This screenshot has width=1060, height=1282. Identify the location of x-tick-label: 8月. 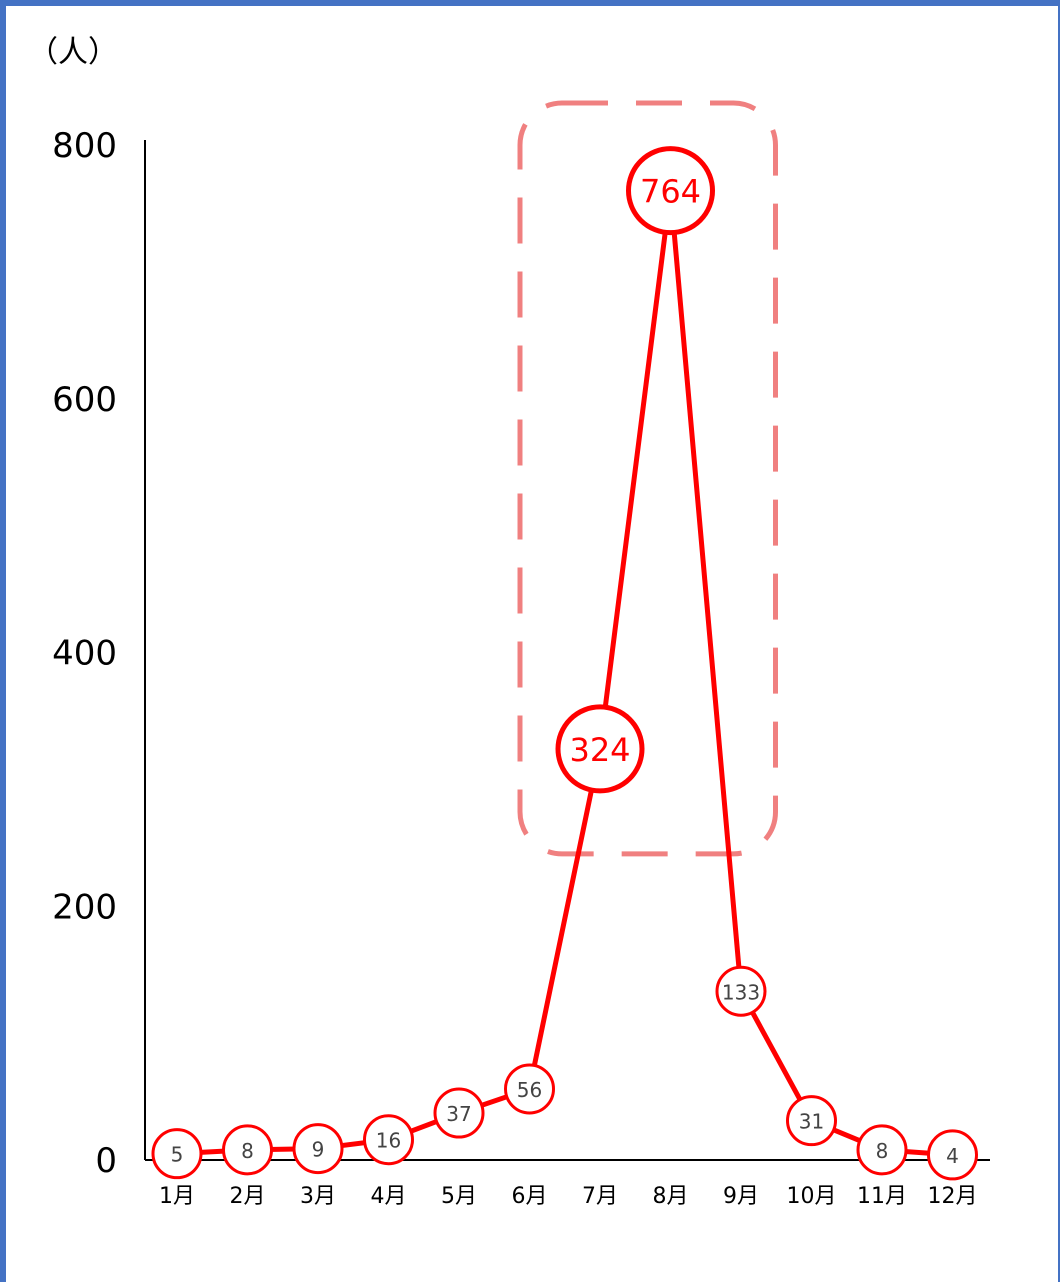
(671, 1196).